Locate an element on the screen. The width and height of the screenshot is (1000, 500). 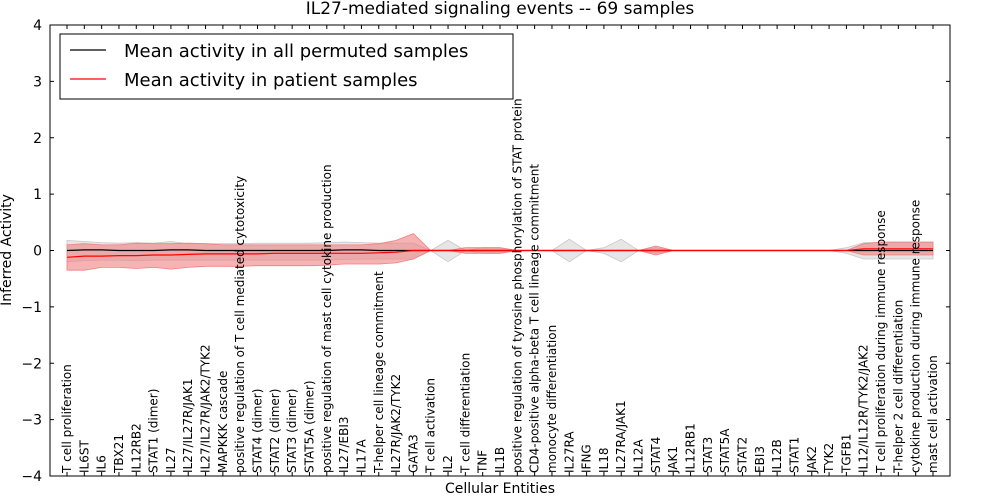
x-tick-label: IL2 is located at coordinates (448, 464).